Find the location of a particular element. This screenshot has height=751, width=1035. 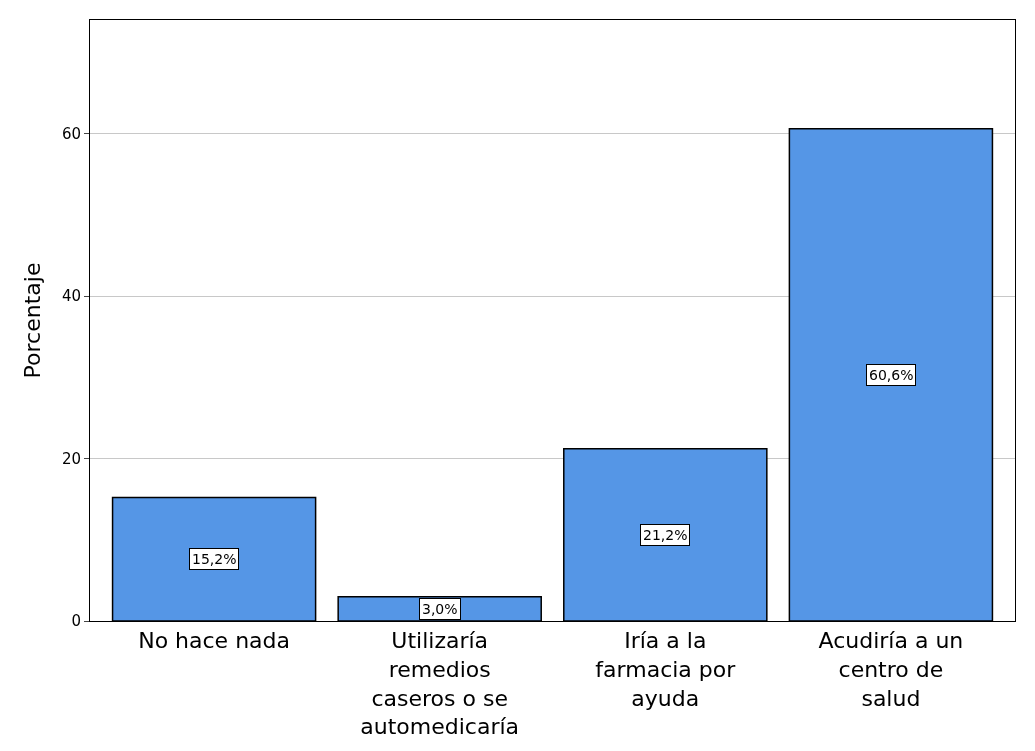

data-label: 3,0% is located at coordinates (440, 609).